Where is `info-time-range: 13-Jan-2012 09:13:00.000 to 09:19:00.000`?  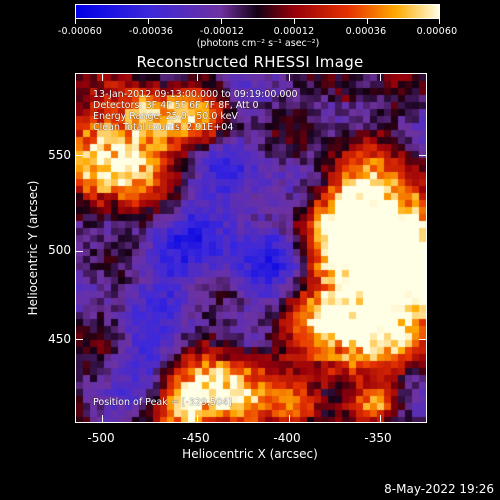 info-time-range: 13-Jan-2012 09:13:00.000 to 09:19:00.000 is located at coordinates (195, 94).